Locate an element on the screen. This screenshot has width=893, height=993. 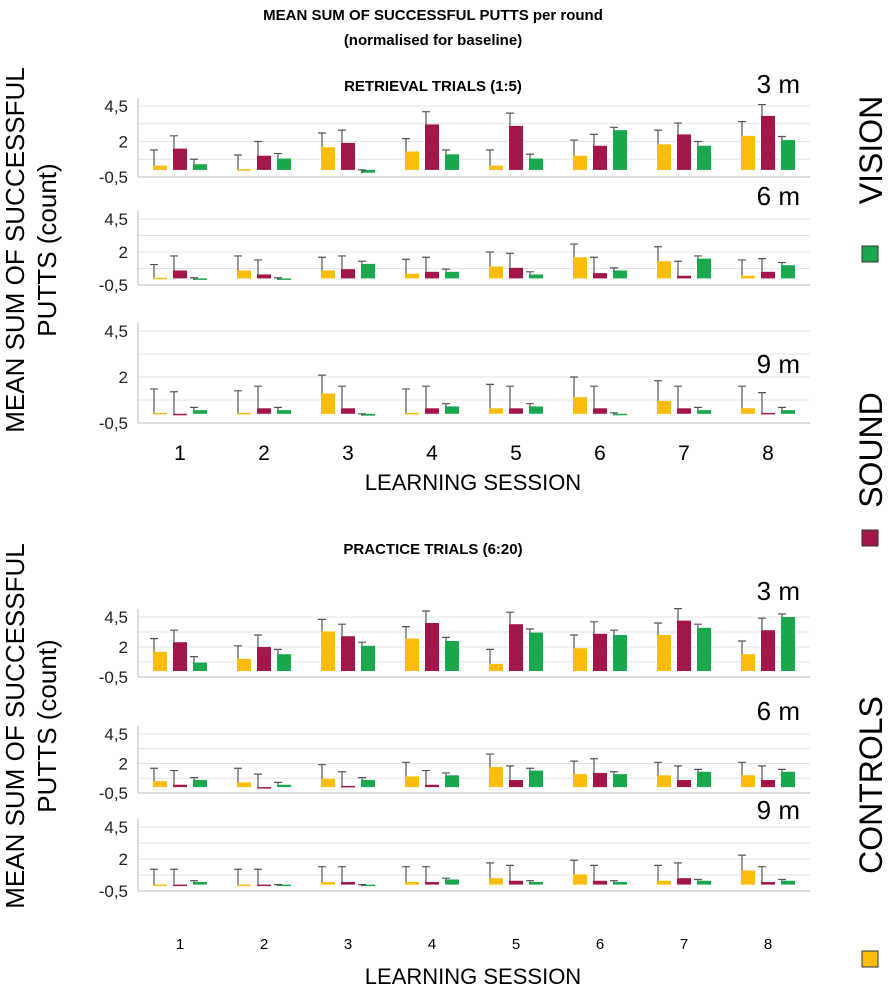
y-tick-label: -0,5 is located at coordinates (113, 891).